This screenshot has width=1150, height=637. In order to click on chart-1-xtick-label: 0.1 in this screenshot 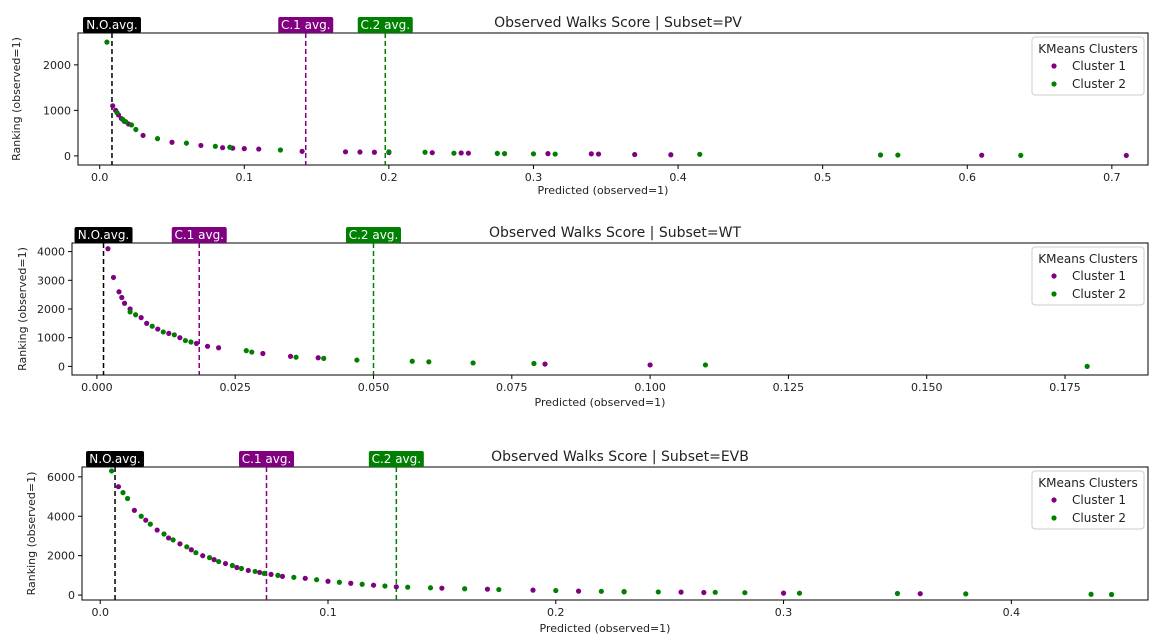, I will do `click(245, 177)`.